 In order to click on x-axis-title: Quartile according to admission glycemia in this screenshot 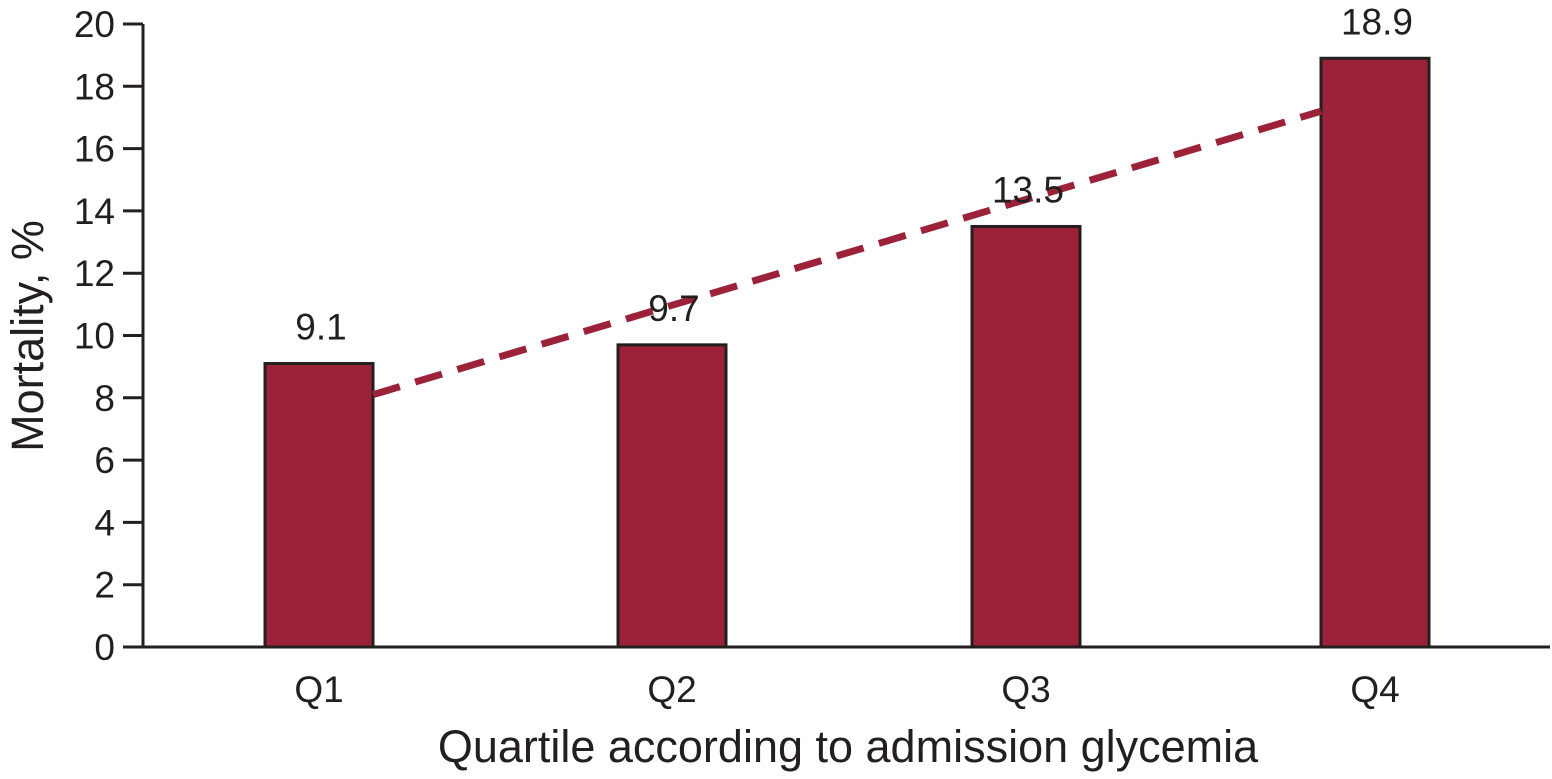, I will do `click(848, 746)`.